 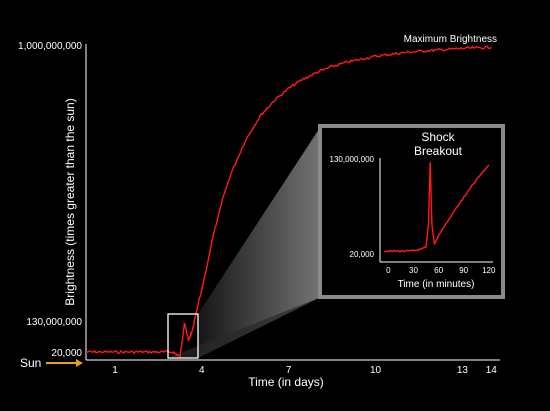 What do you see at coordinates (202, 370) in the screenshot?
I see `x-tick-label-4: 4` at bounding box center [202, 370].